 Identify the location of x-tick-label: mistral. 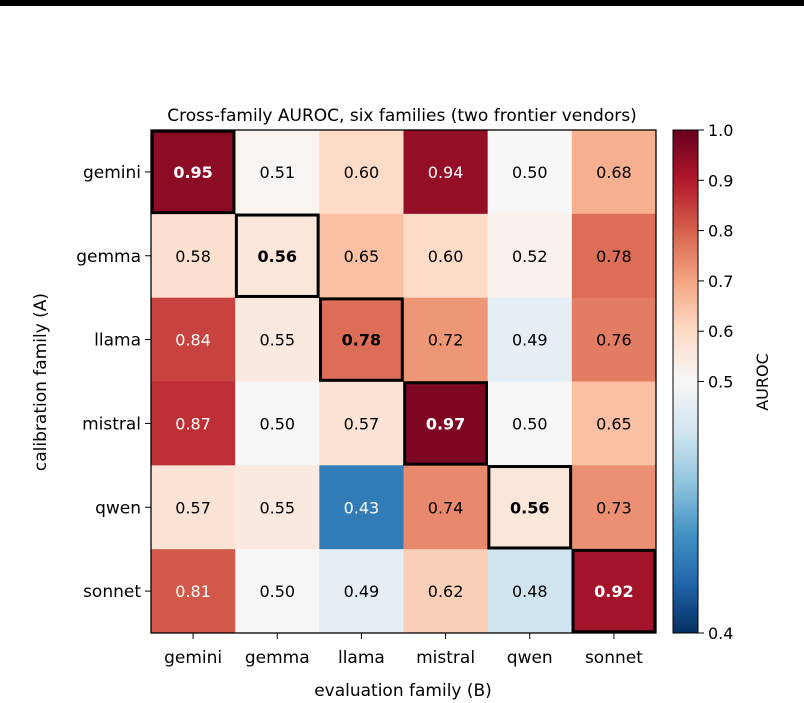
(445, 658).